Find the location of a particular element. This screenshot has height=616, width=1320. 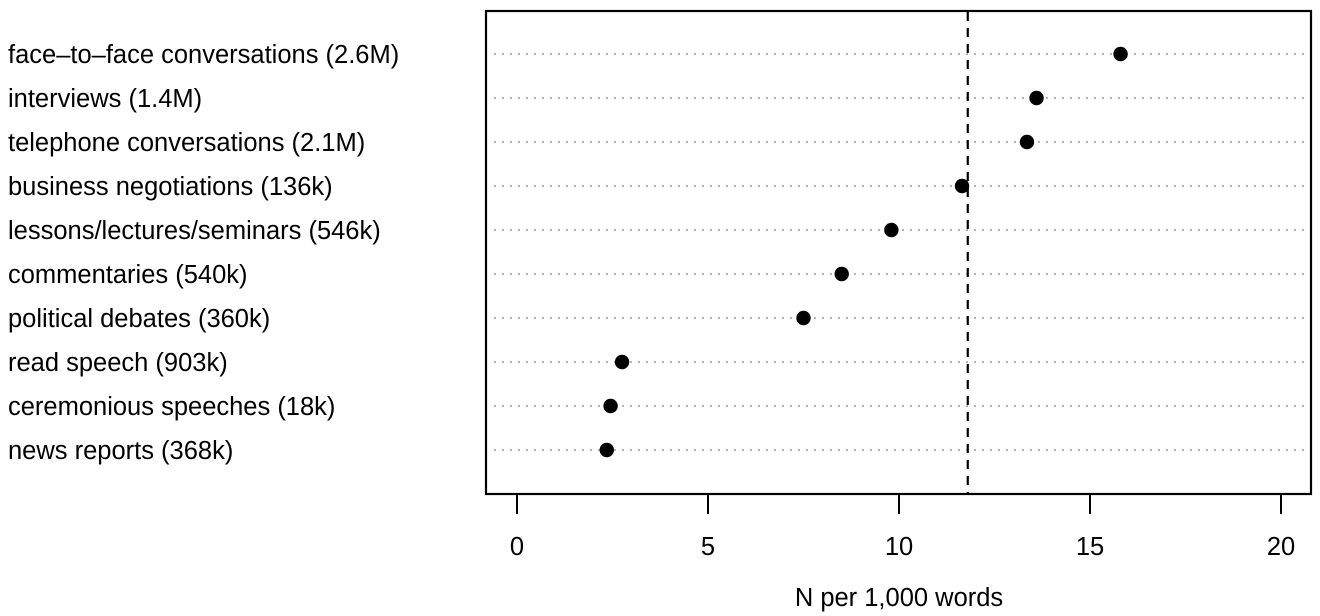

category-label: business negotiations (136k) is located at coordinates (170, 187).